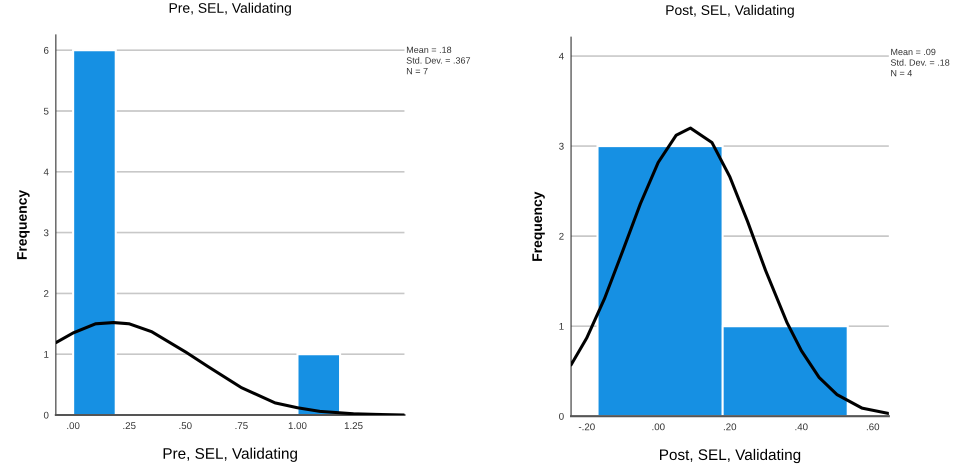 Image resolution: width=963 pixels, height=464 pixels. Describe the element at coordinates (730, 456) in the screenshot. I see `x-axis-title: Post, SEL, Validating` at that location.